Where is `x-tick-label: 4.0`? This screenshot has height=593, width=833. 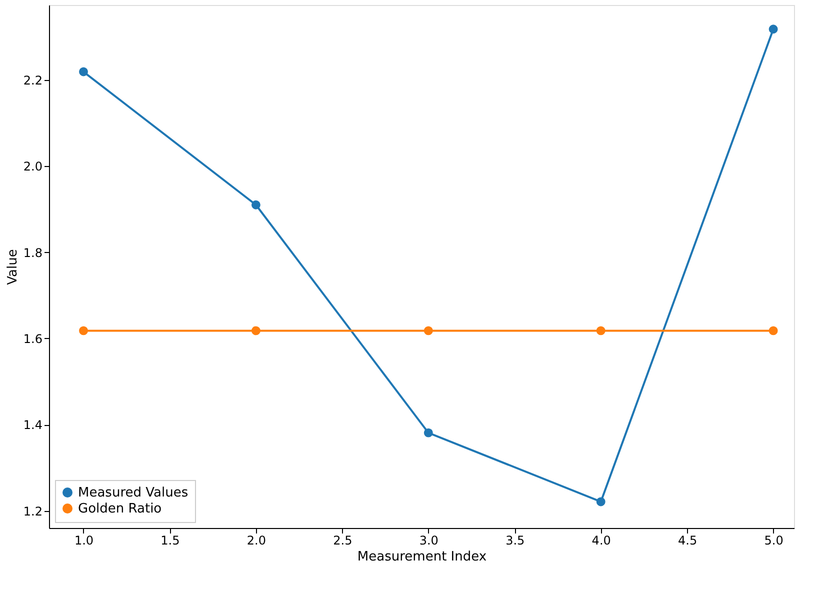
x-tick-label: 4.0 is located at coordinates (601, 541).